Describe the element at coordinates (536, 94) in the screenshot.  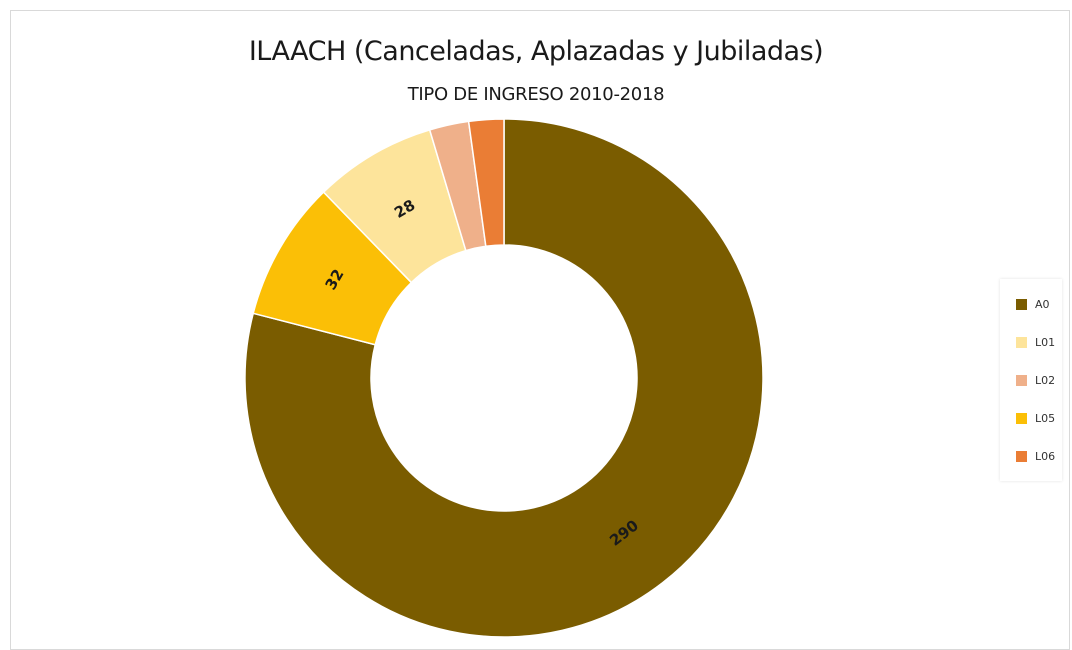
I see `chart-subtitle: TIPO DE INGRESO 2010-2018` at that location.